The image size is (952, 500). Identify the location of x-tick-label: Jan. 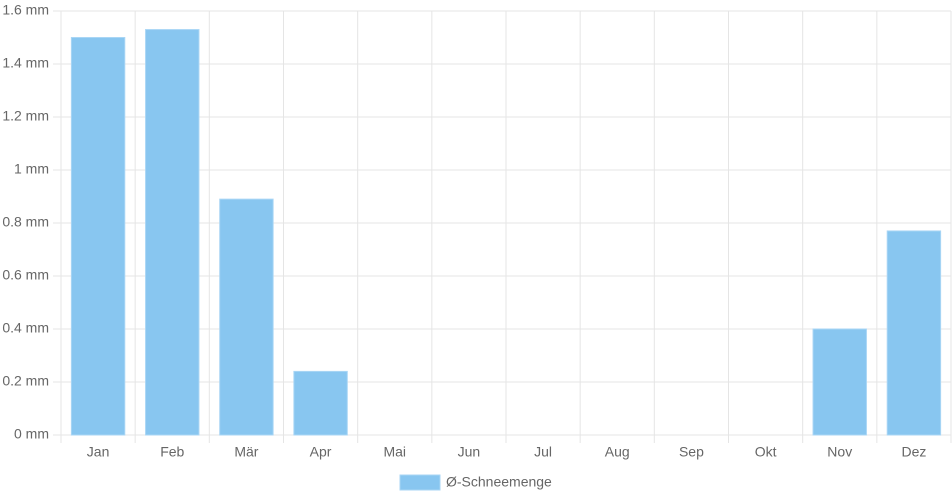
(98, 452).